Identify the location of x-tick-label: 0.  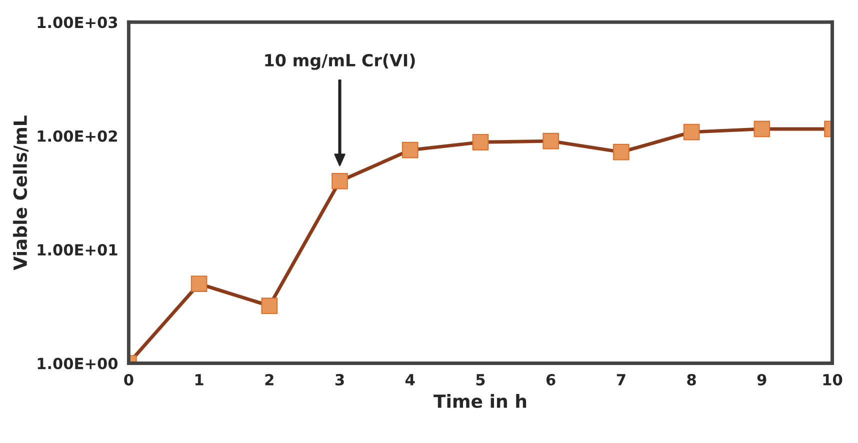
(129, 380).